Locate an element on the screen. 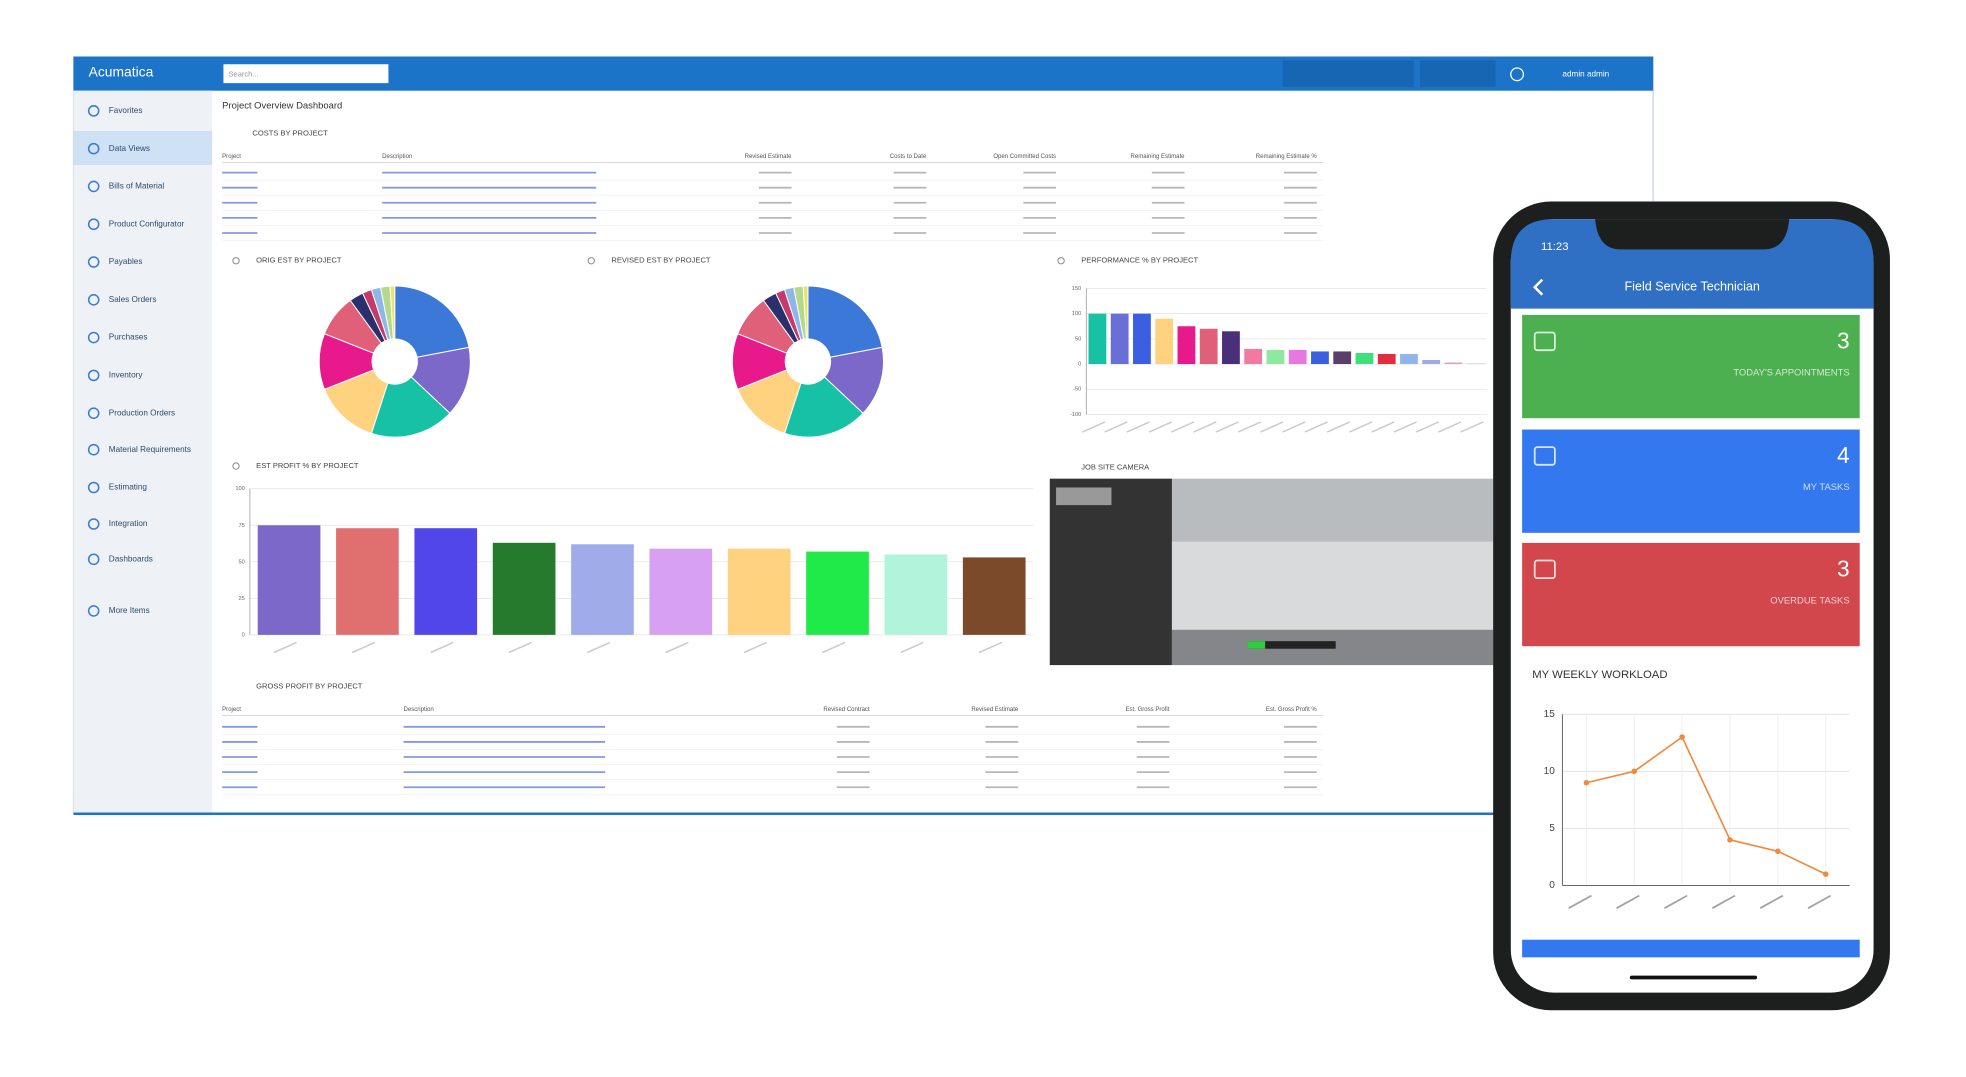 The width and height of the screenshot is (1966, 1077). back-button is located at coordinates (1538, 287).